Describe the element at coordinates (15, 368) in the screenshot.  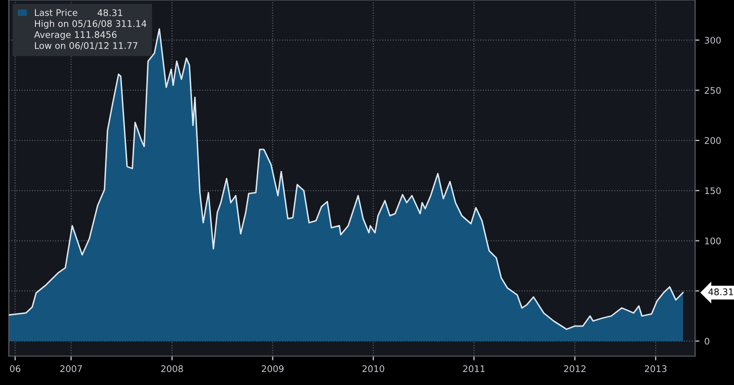
I see `x-tick-label: 06` at that location.